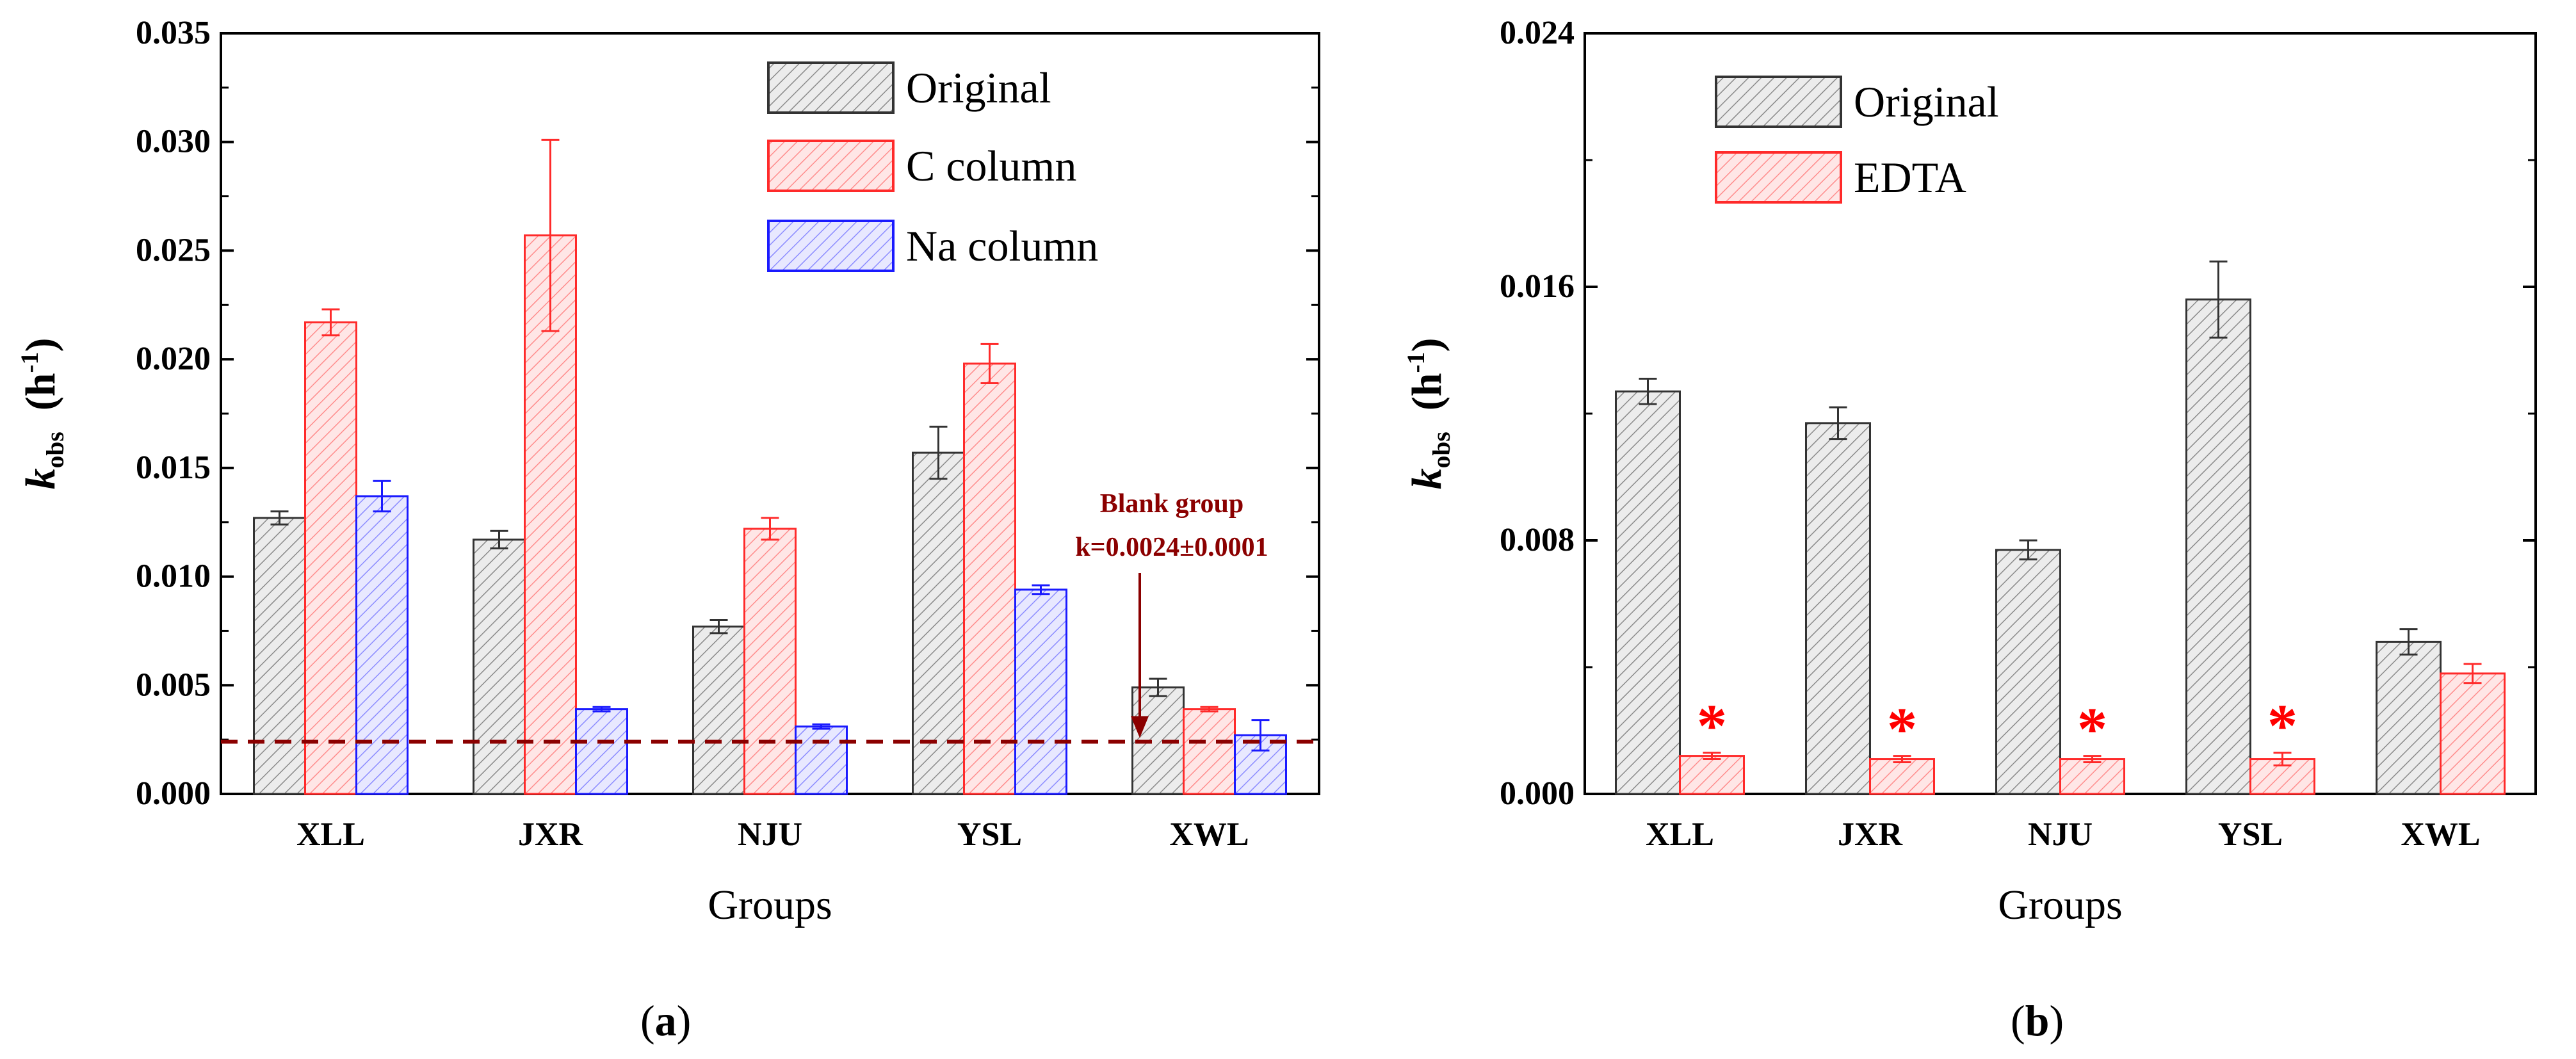  Describe the element at coordinates (2037, 1020) in the screenshot. I see `panel-label-b: (b)` at that location.